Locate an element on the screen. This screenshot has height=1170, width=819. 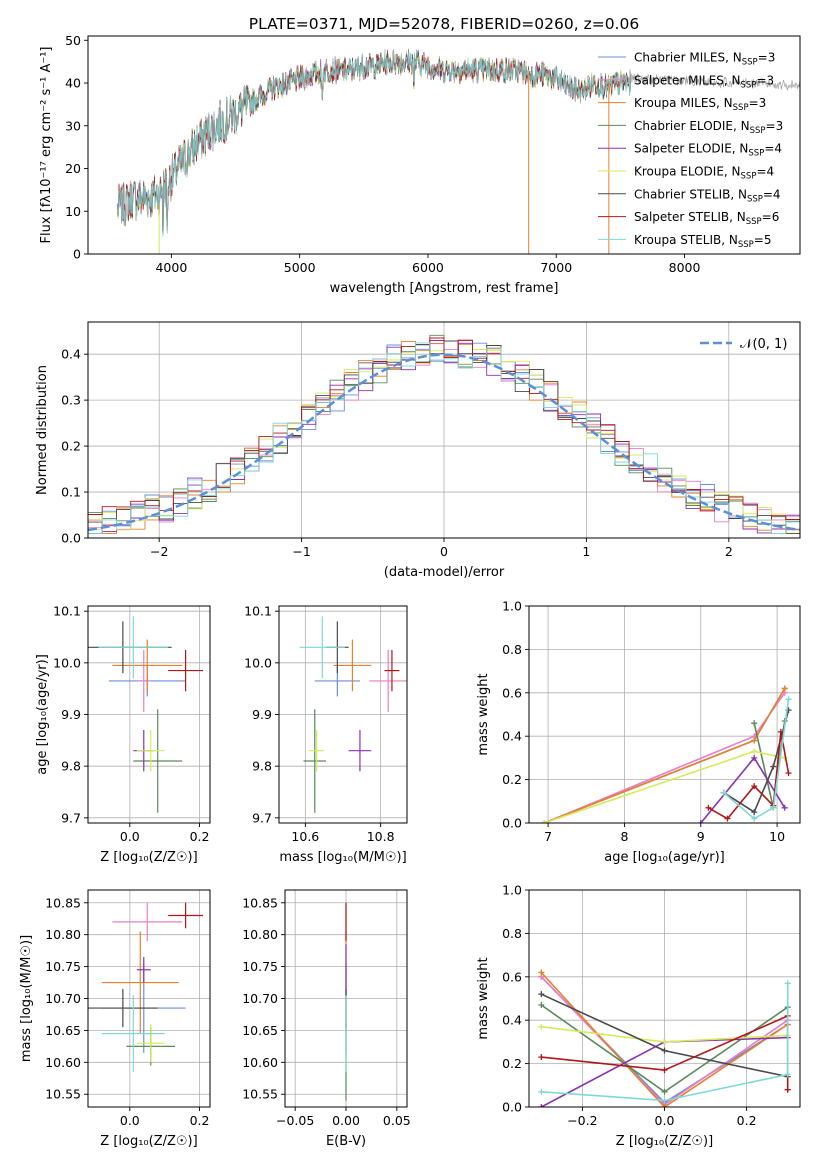
x-tick-label: 0.0 is located at coordinates (130, 836).